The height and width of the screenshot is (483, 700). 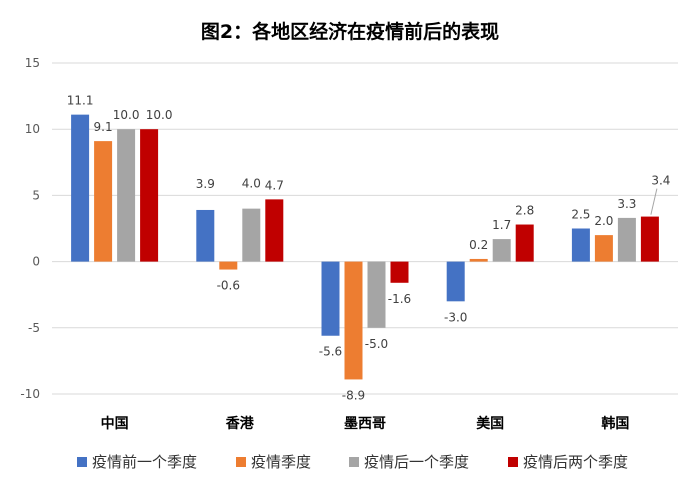 What do you see at coordinates (649, 239) in the screenshot?
I see `bar-korea-post-pandemic-q2` at bounding box center [649, 239].